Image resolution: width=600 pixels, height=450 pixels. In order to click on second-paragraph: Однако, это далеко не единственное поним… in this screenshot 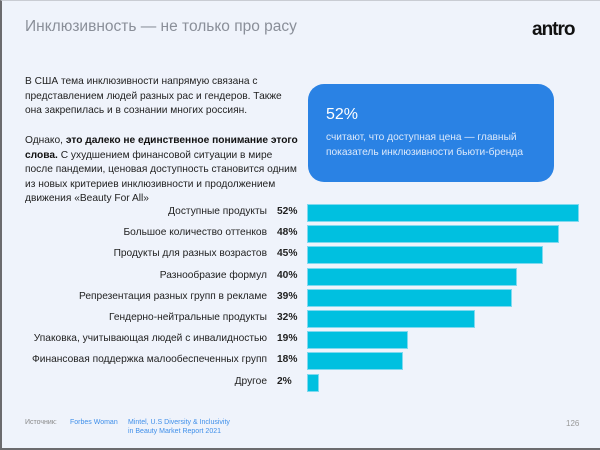, I will do `click(162, 170)`.